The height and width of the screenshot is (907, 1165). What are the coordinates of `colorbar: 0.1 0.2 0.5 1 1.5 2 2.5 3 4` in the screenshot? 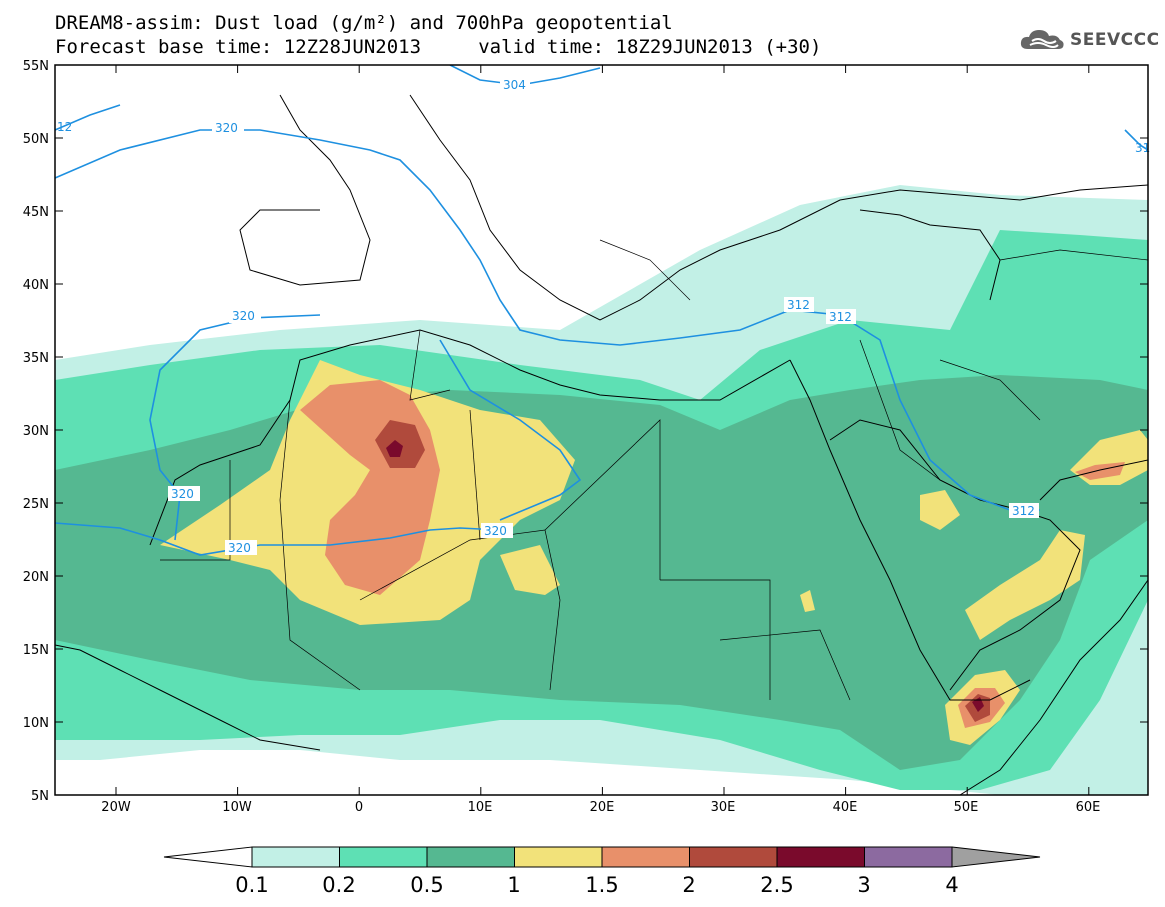 It's located at (602, 871).